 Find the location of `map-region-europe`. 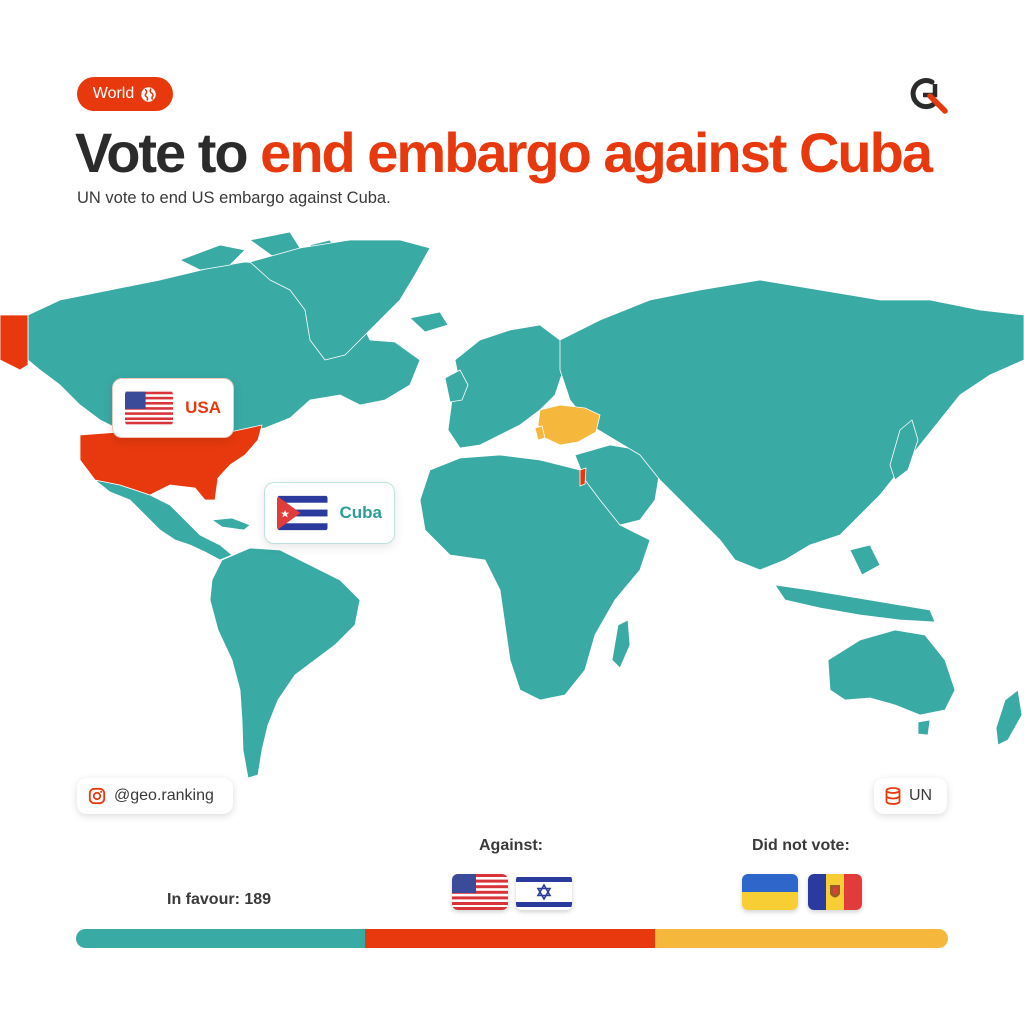

map-region-europe is located at coordinates (506, 386).